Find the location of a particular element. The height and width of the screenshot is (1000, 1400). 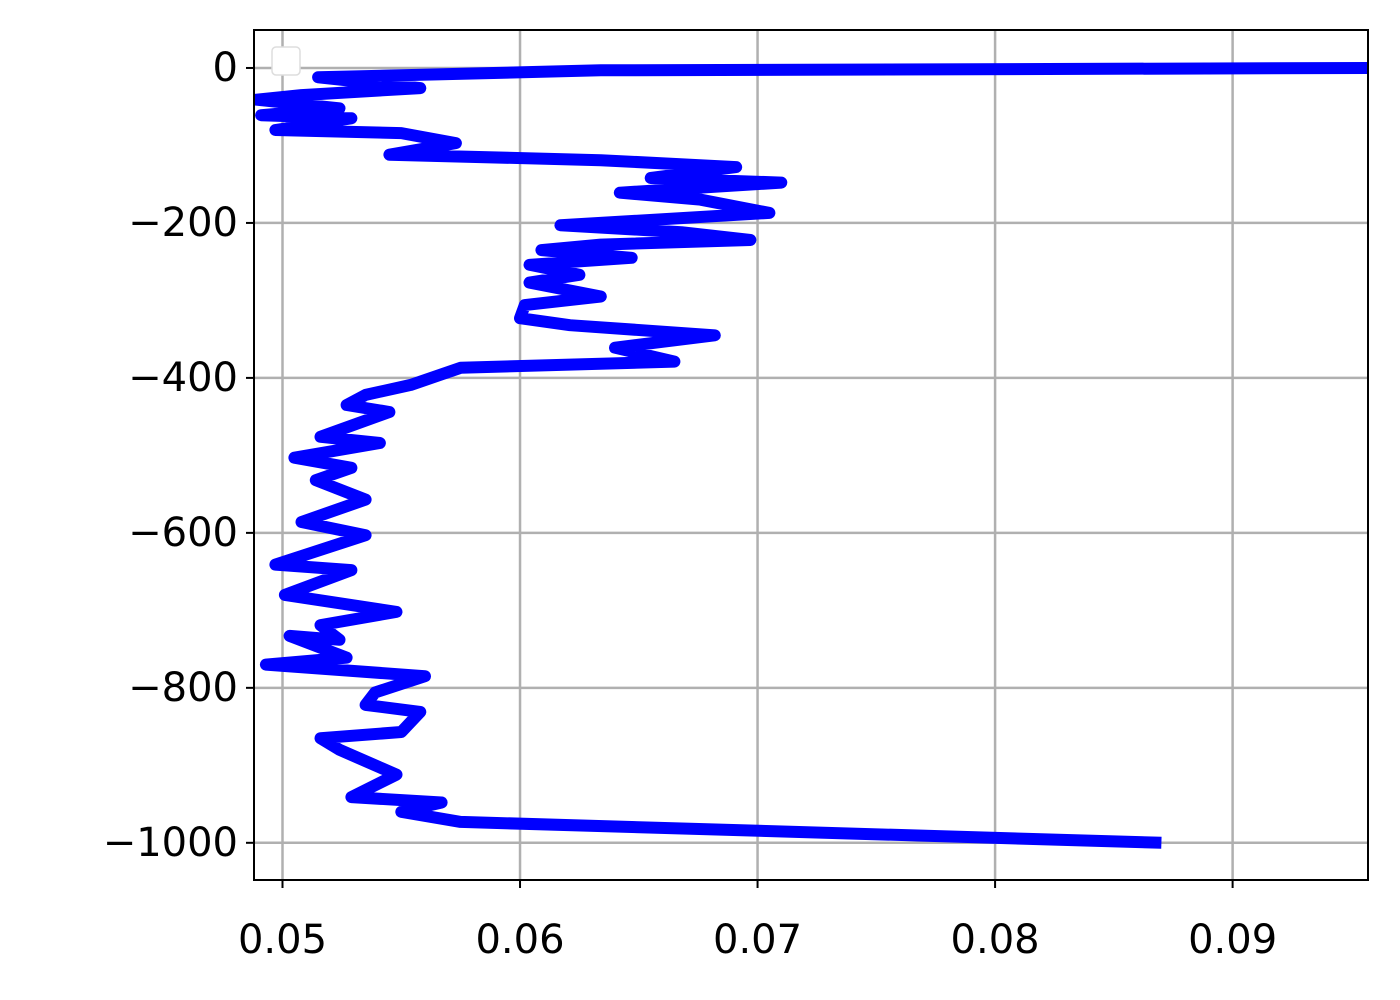

x-tick-label: 0.07 is located at coordinates (757, 940).